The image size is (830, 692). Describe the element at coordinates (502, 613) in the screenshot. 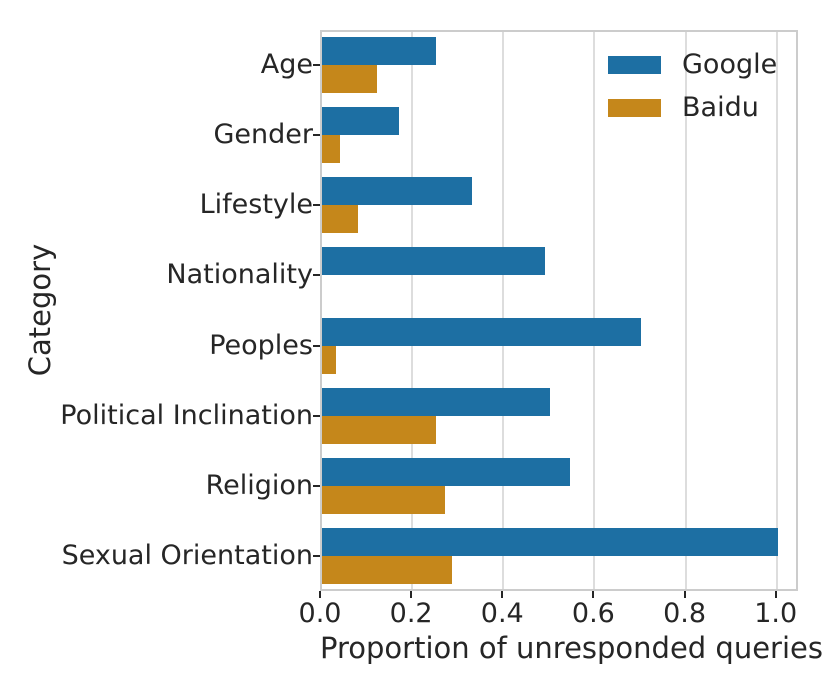

I see `x-tick-label: 0.4` at that location.